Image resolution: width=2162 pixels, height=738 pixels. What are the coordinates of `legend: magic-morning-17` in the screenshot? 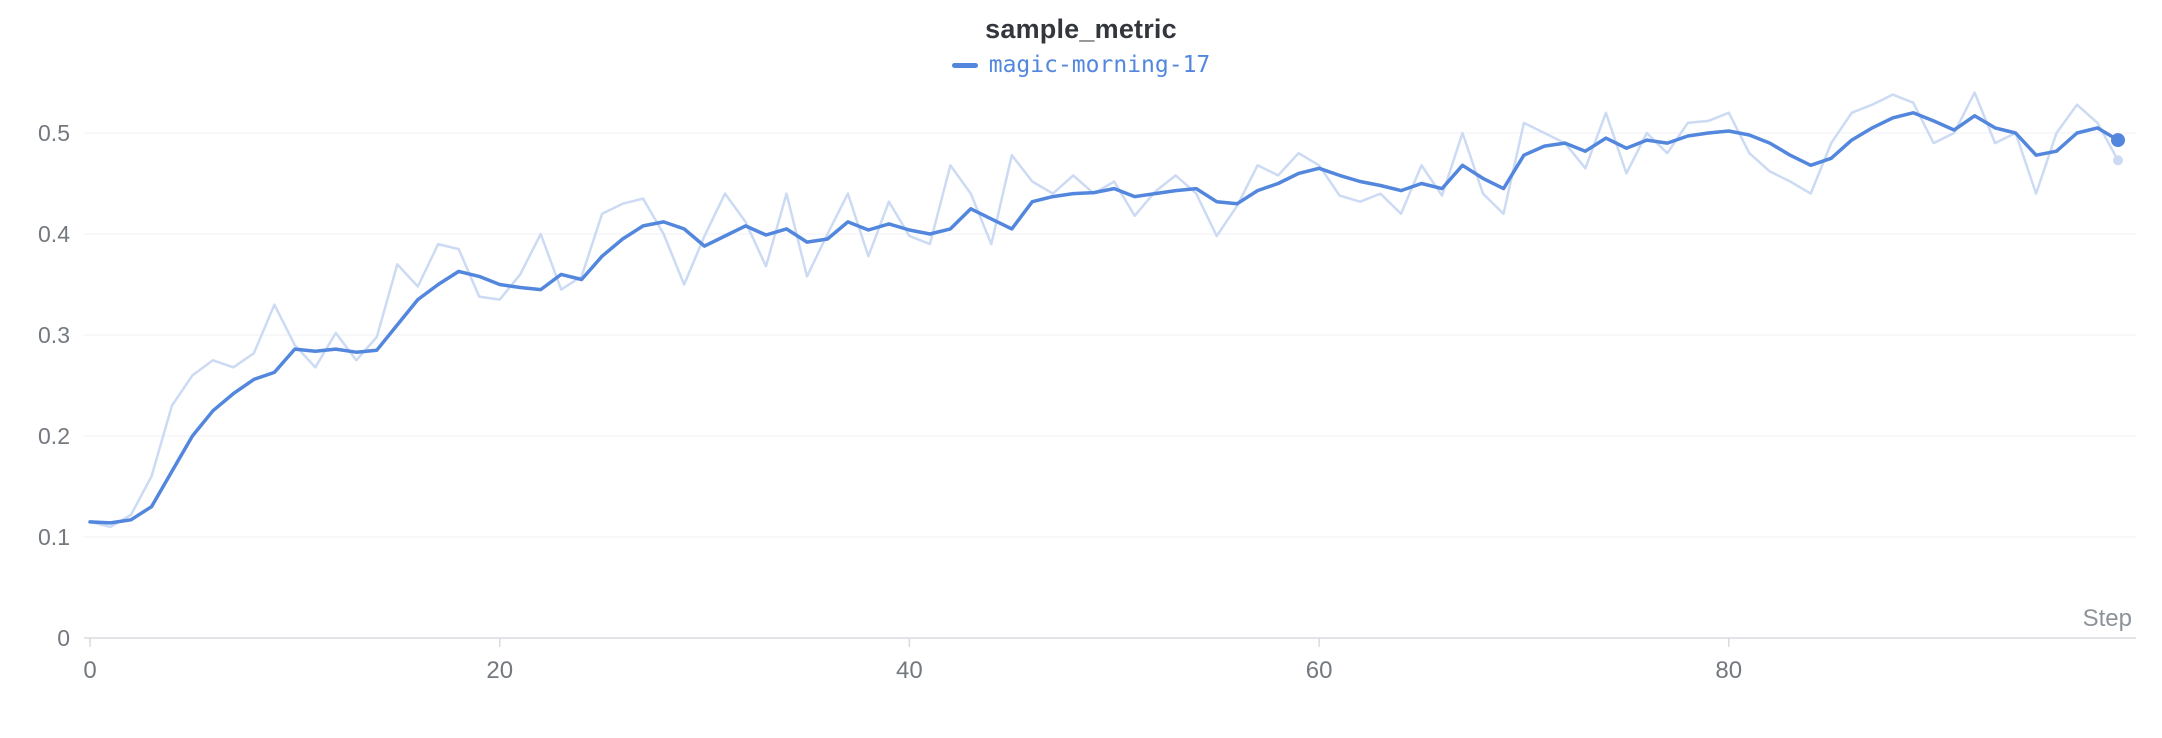 It's located at (1081, 65).